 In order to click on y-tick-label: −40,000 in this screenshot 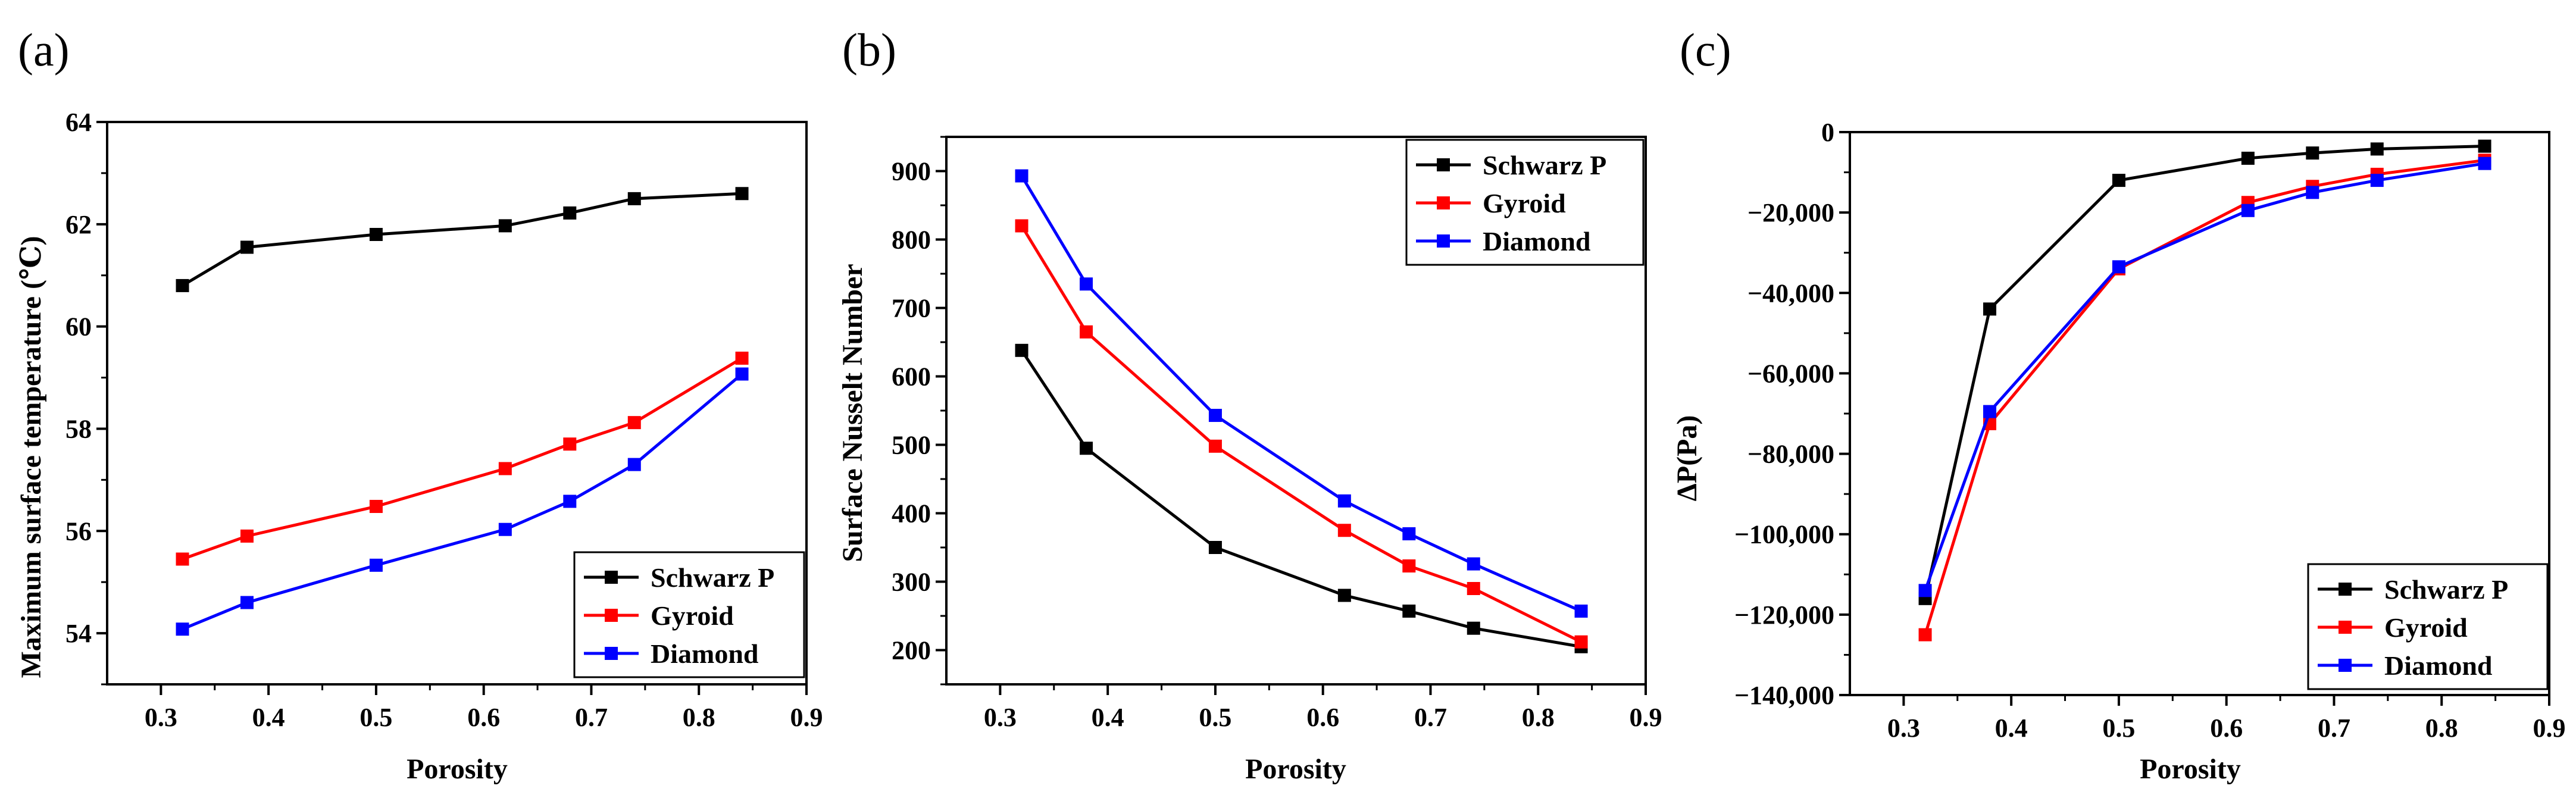, I will do `click(1790, 293)`.